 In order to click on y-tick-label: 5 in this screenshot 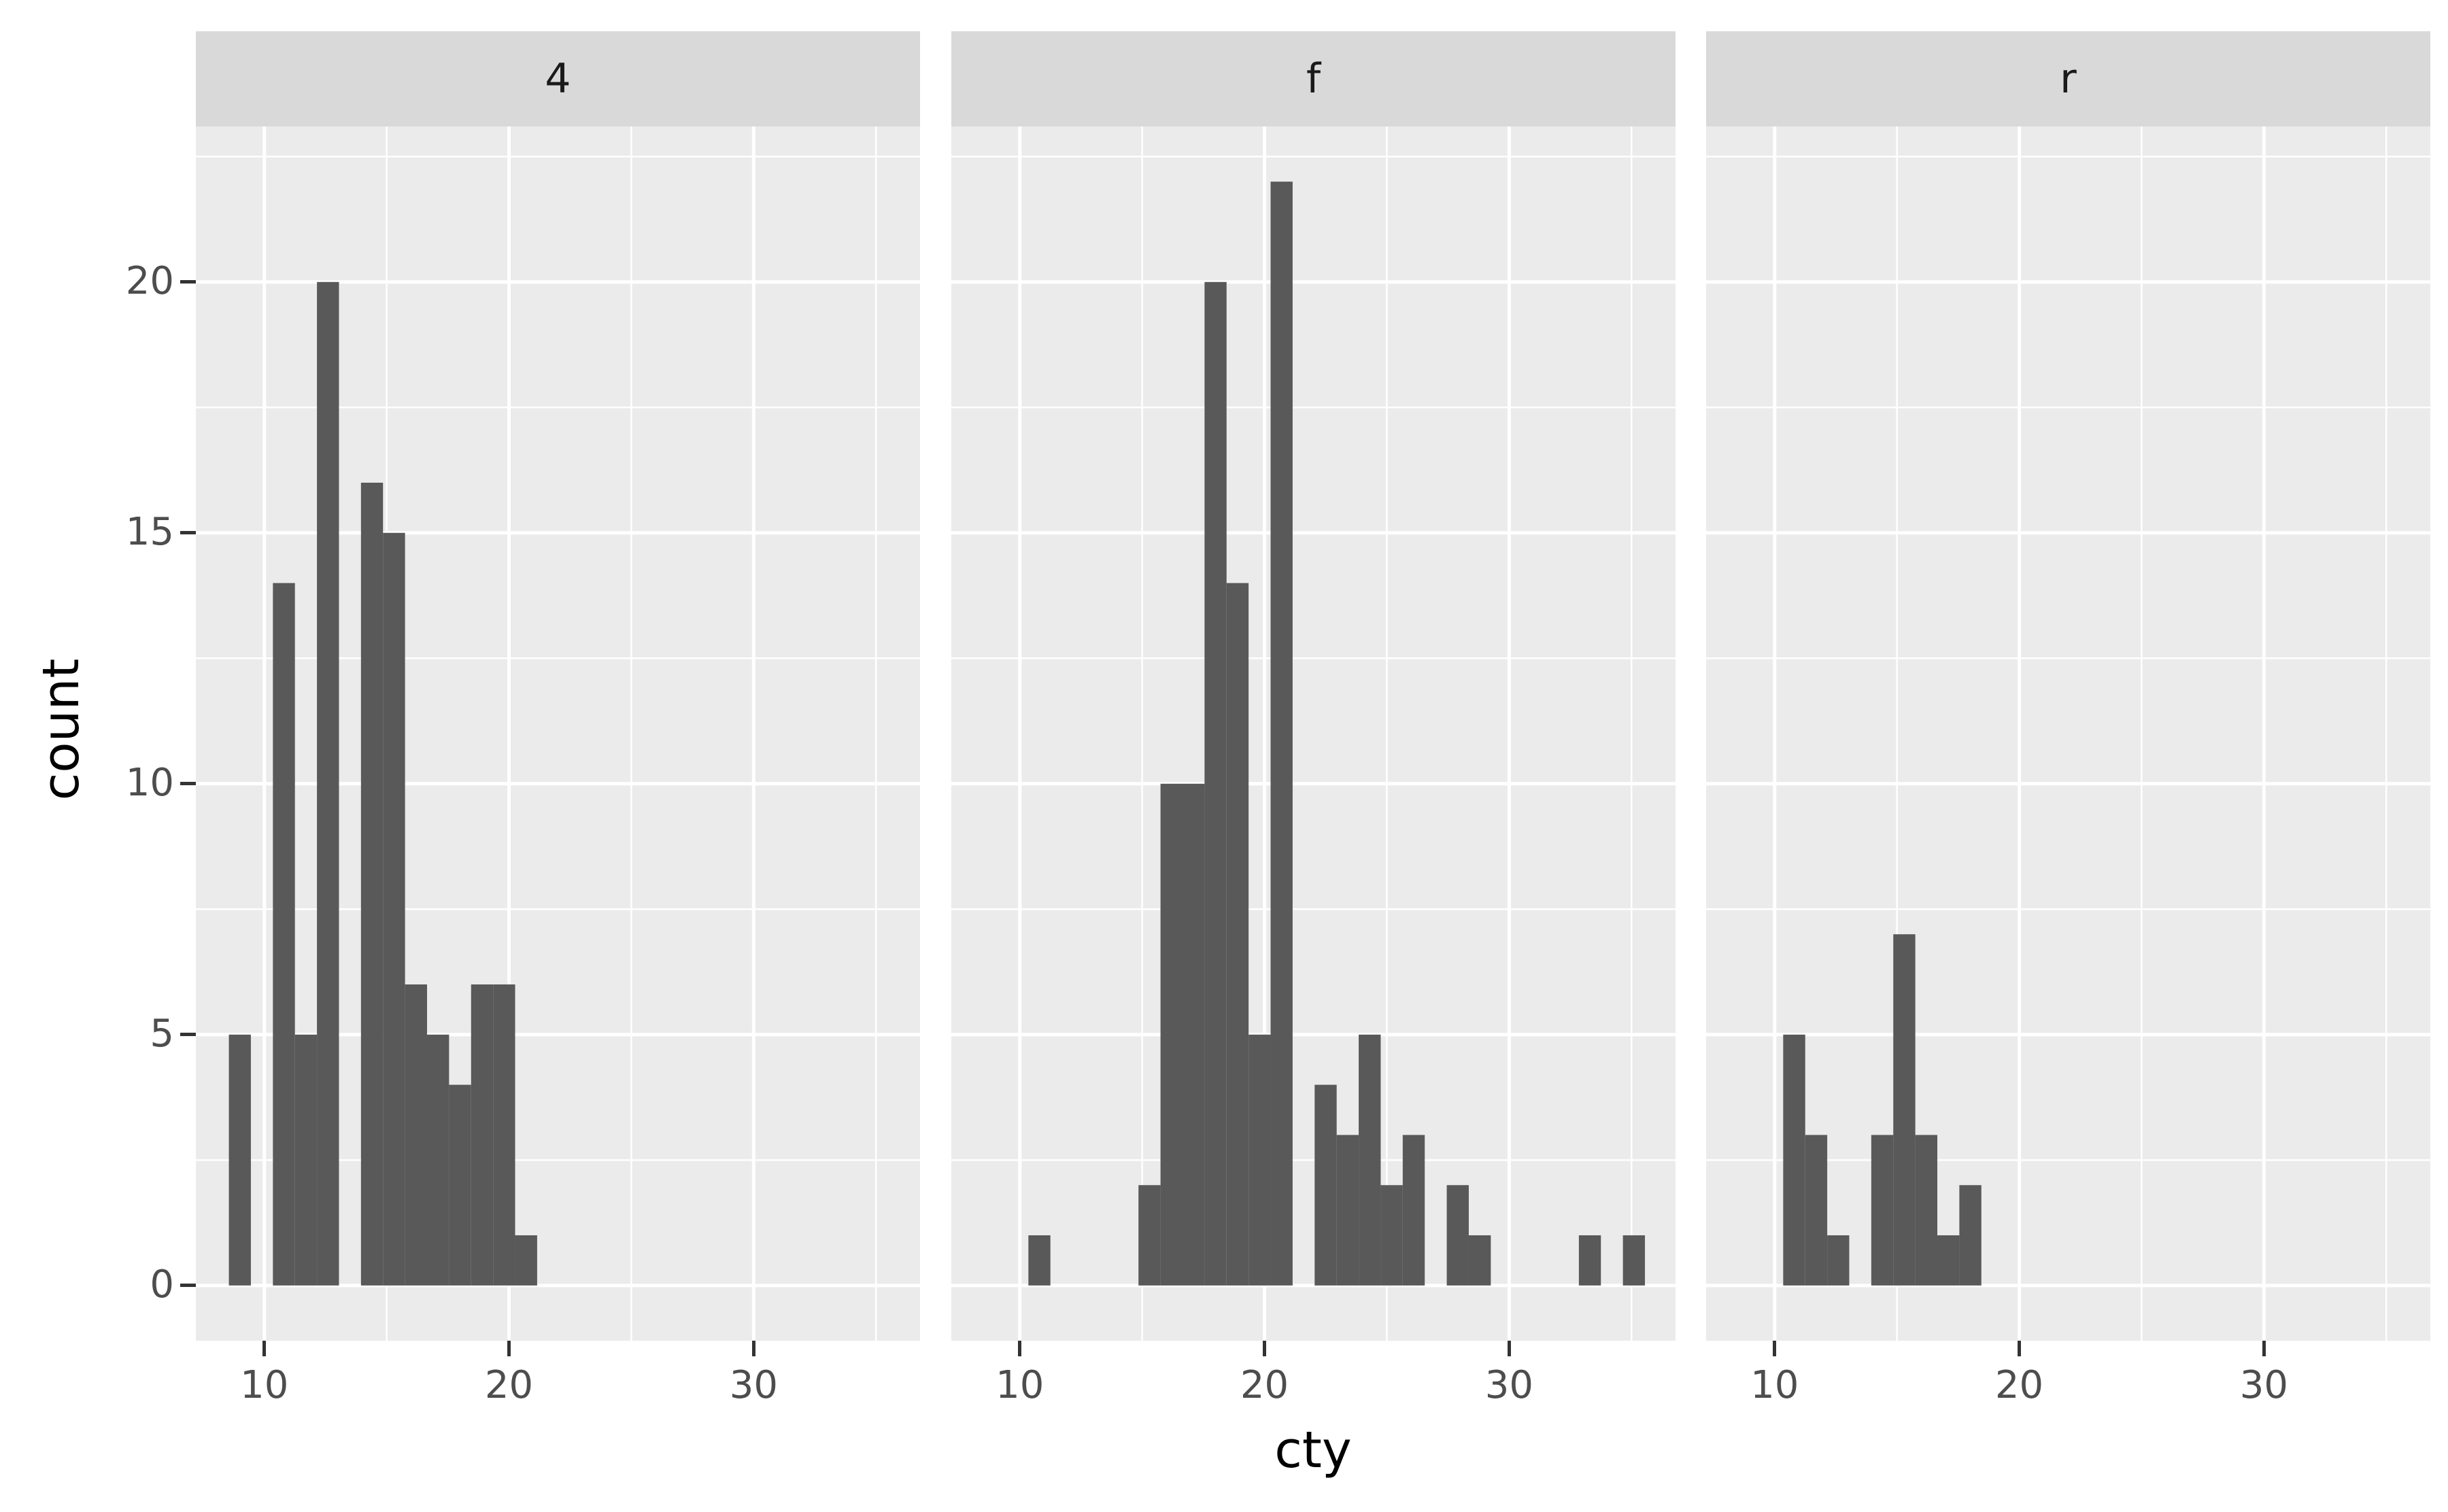, I will do `click(162, 1033)`.